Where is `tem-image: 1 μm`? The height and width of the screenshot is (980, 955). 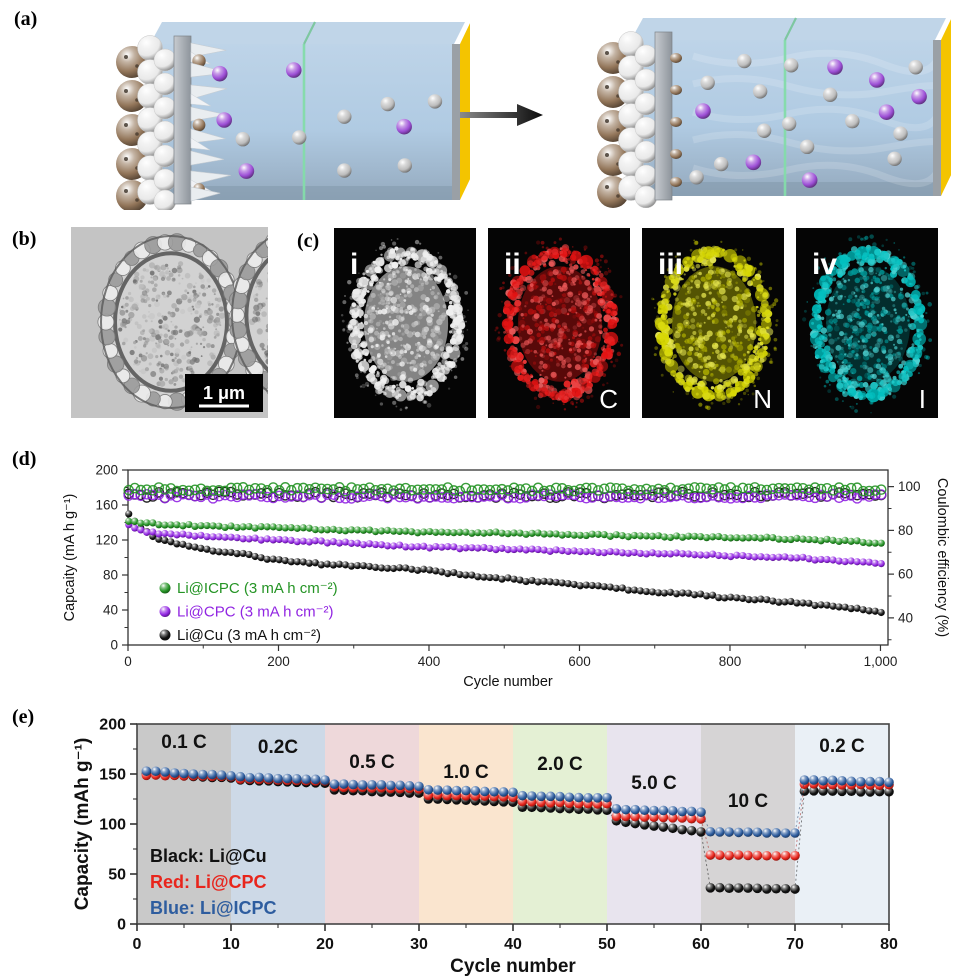
tem-image: 1 μm is located at coordinates (169, 322).